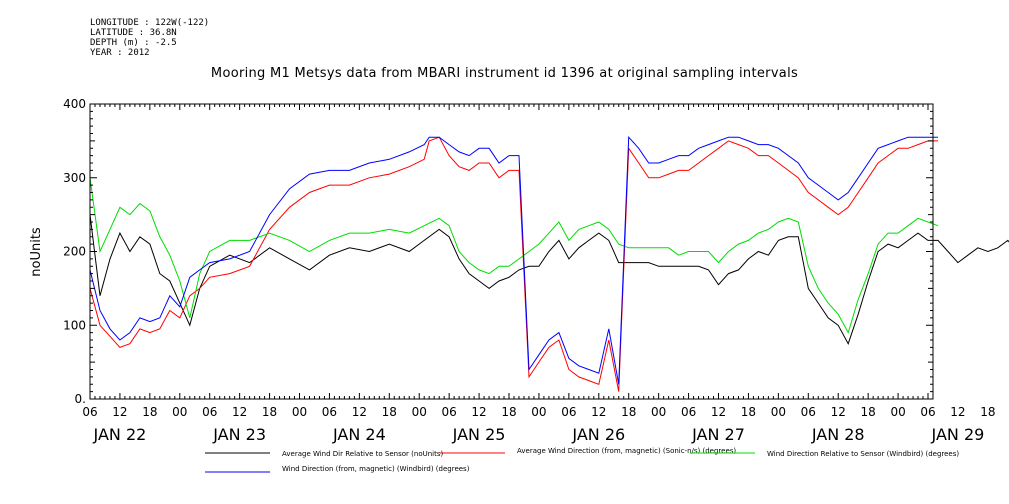  What do you see at coordinates (74, 252) in the screenshot?
I see `y-tick-label: 200` at bounding box center [74, 252].